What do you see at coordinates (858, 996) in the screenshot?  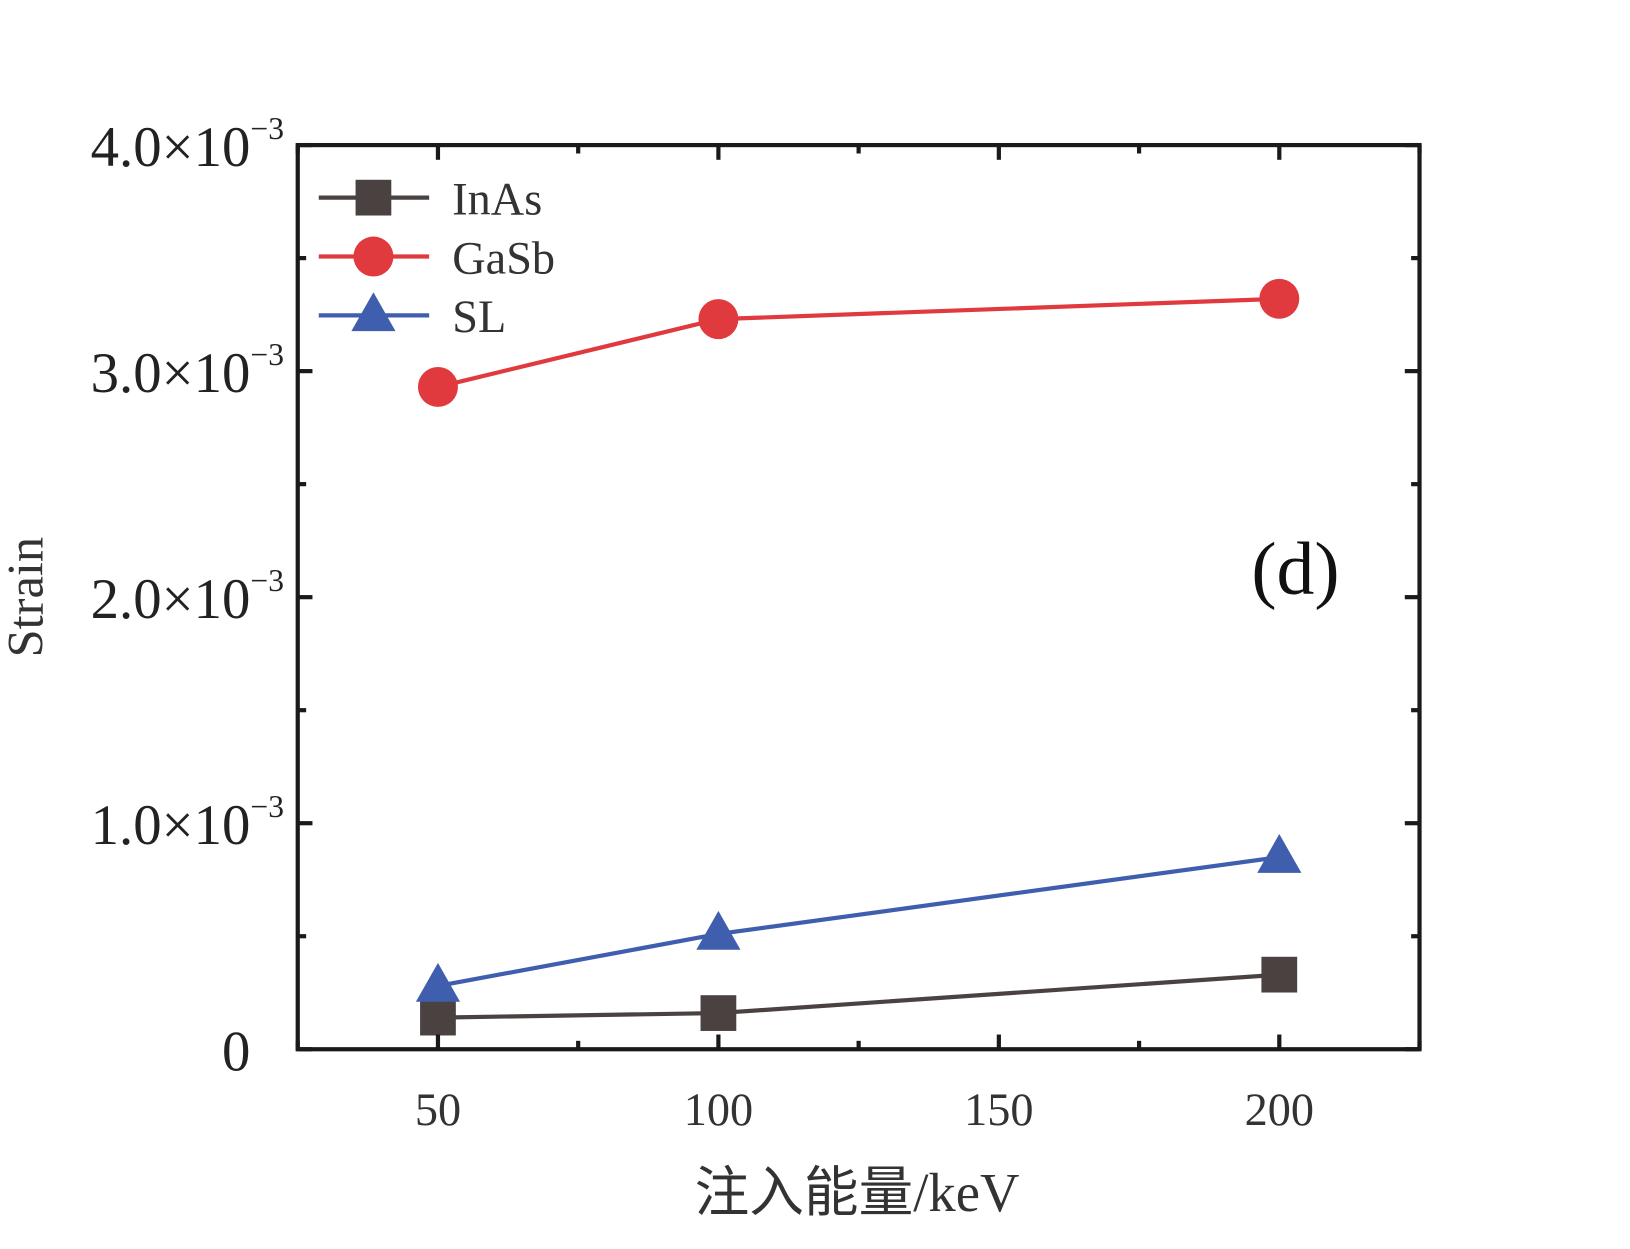 I see `series-line-inas` at bounding box center [858, 996].